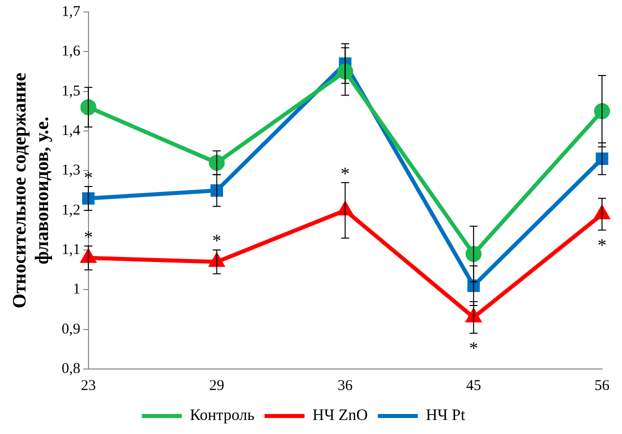 The height and width of the screenshot is (434, 622). What do you see at coordinates (71, 250) in the screenshot?
I see `y-tick-label: 1,1` at bounding box center [71, 250].